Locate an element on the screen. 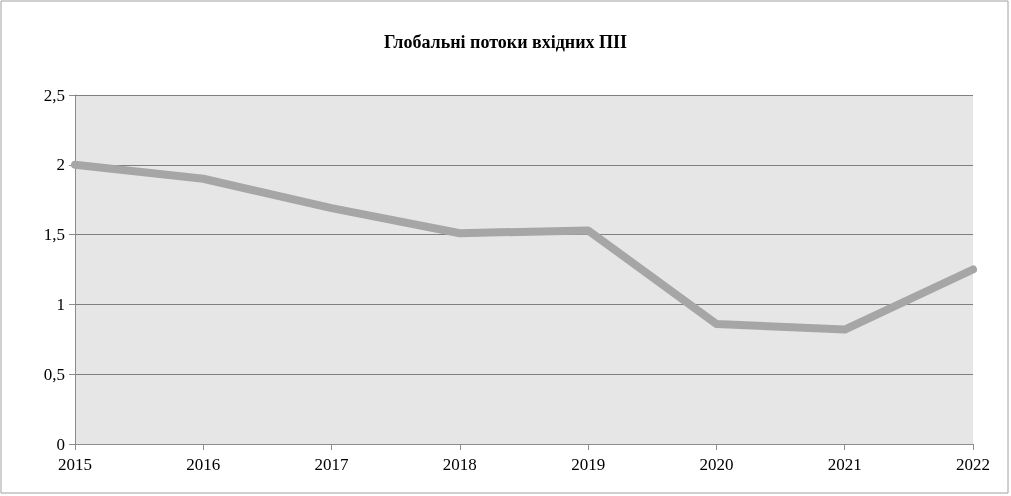 This screenshot has width=1011, height=496. y-tick-label: 0,5 is located at coordinates (54, 374).